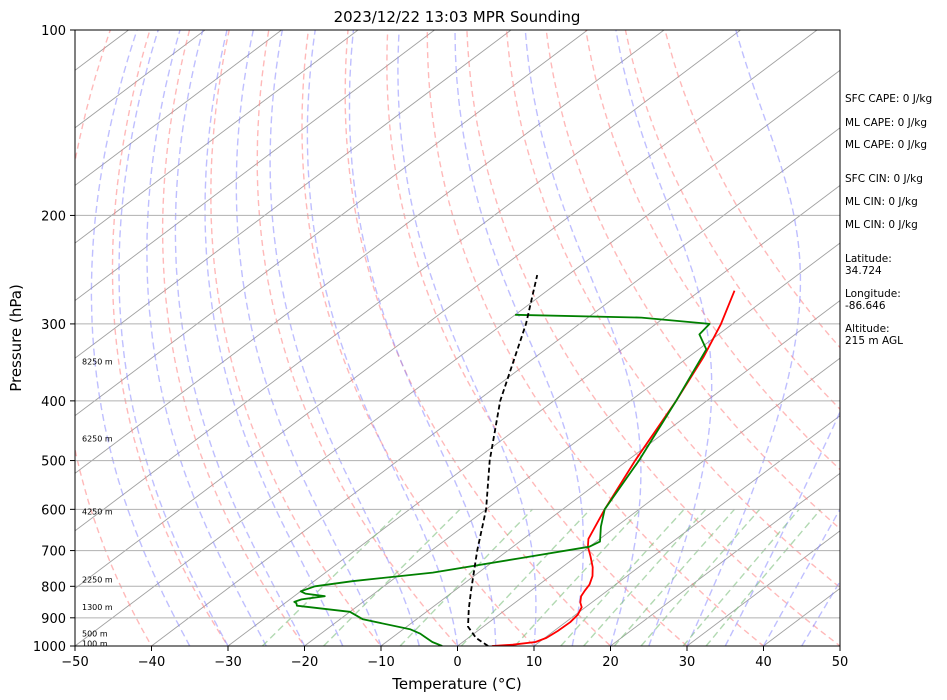  I want to click on x-tick-label: 0, so click(457, 662).